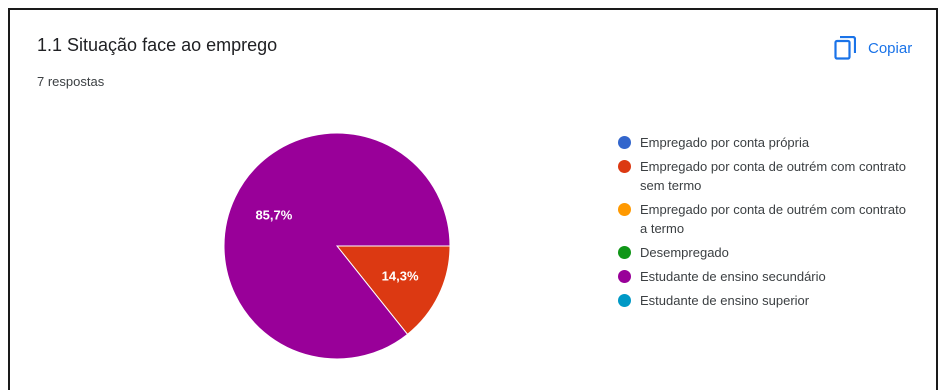  What do you see at coordinates (71, 81) in the screenshot?
I see `response-count: 7 respostas` at bounding box center [71, 81].